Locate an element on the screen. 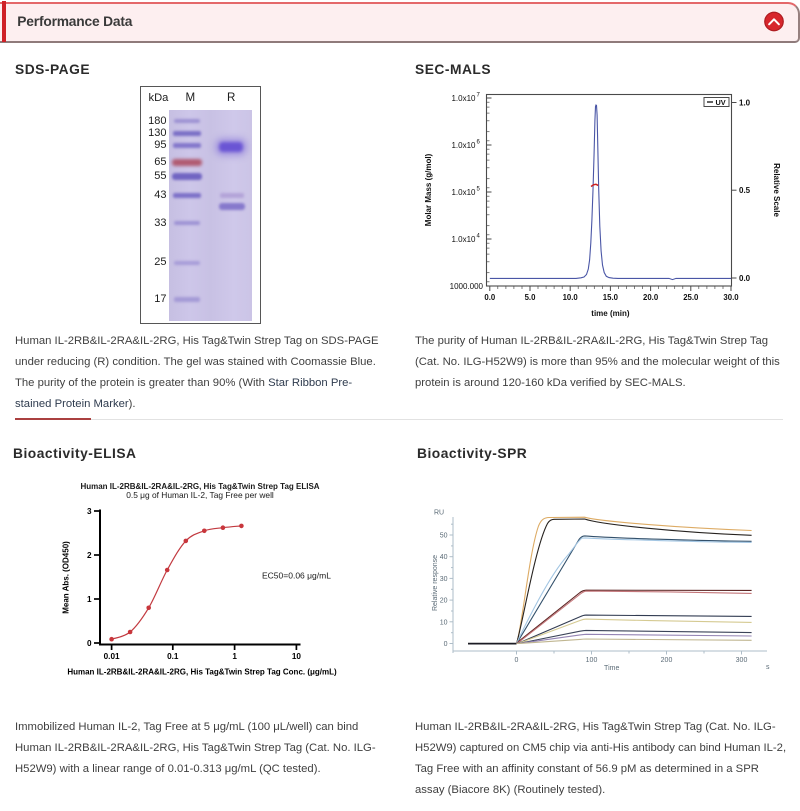  svg-text: 25.0 is located at coordinates (691, 297).